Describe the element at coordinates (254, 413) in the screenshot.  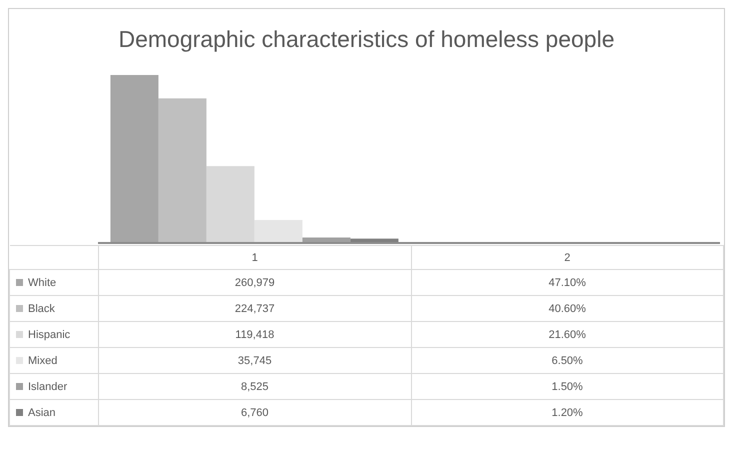
I see `data-label: 6,760` at that location.